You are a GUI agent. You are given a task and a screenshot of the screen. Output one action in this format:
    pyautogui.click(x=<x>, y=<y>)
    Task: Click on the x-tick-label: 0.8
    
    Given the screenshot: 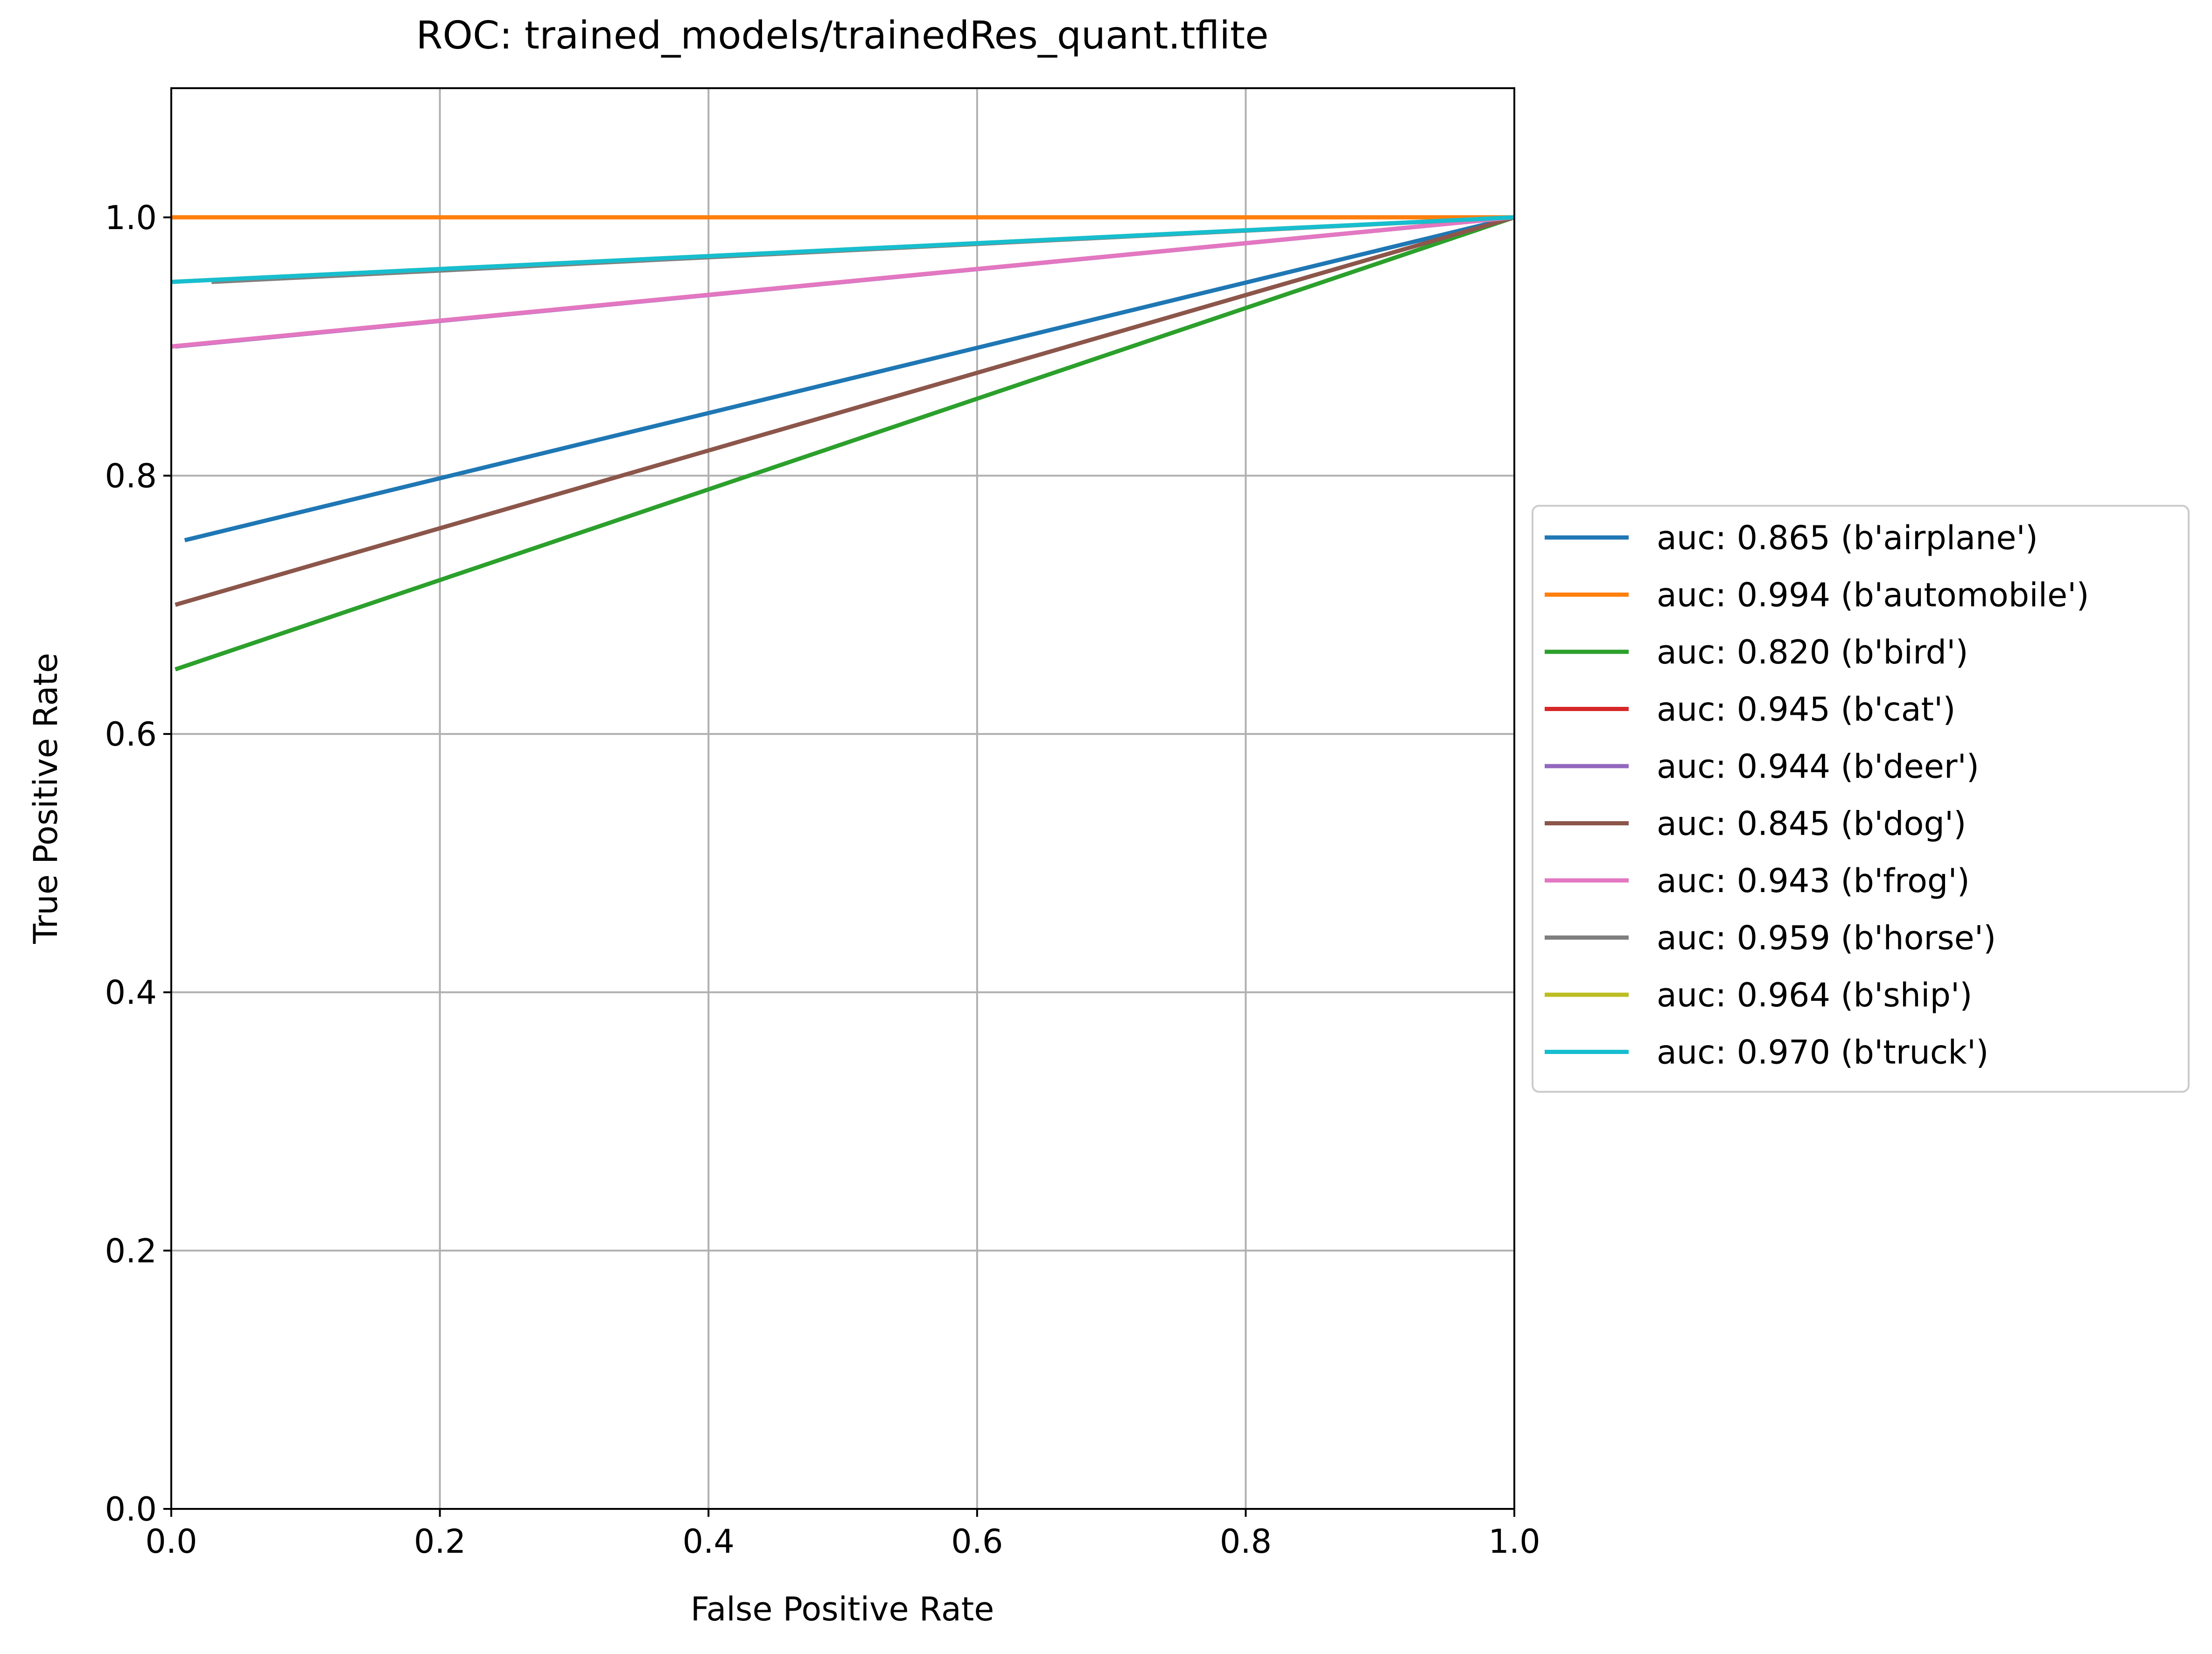 What is the action you would take?
    pyautogui.click(x=1246, y=1541)
    